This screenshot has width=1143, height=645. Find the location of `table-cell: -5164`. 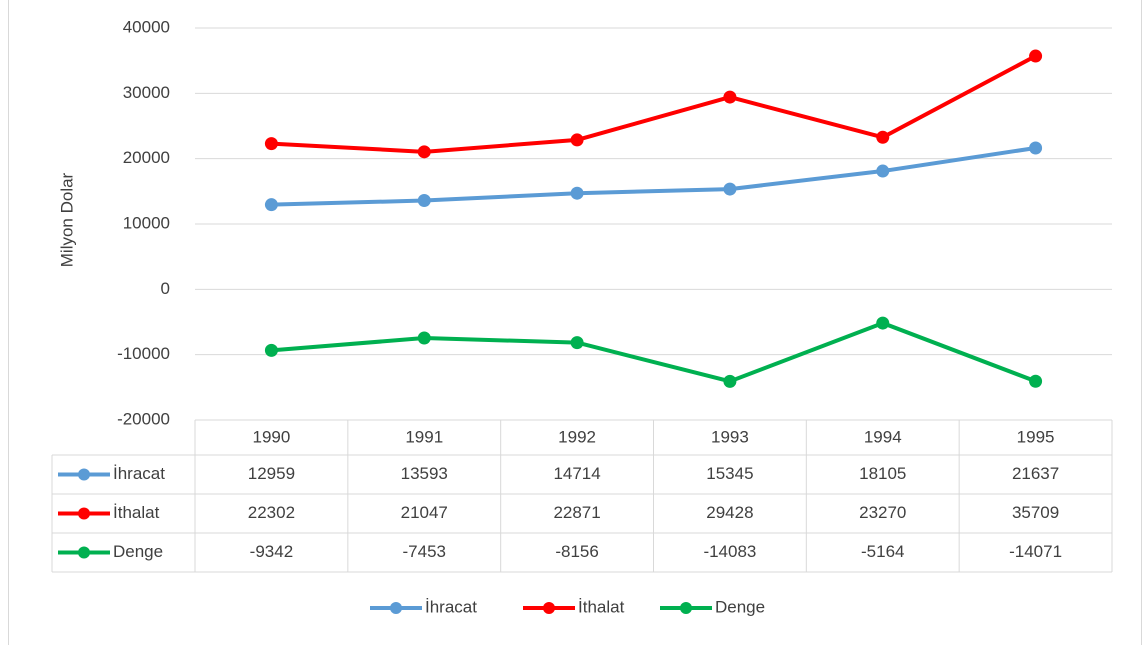

table-cell: -5164 is located at coordinates (882, 551).